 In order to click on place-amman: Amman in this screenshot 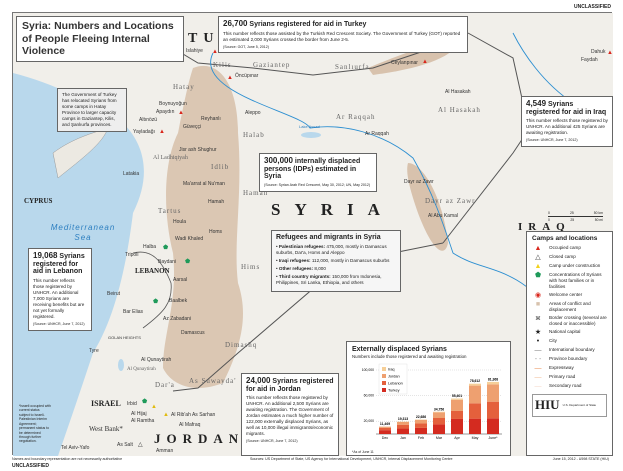, I will do `click(165, 451)`.